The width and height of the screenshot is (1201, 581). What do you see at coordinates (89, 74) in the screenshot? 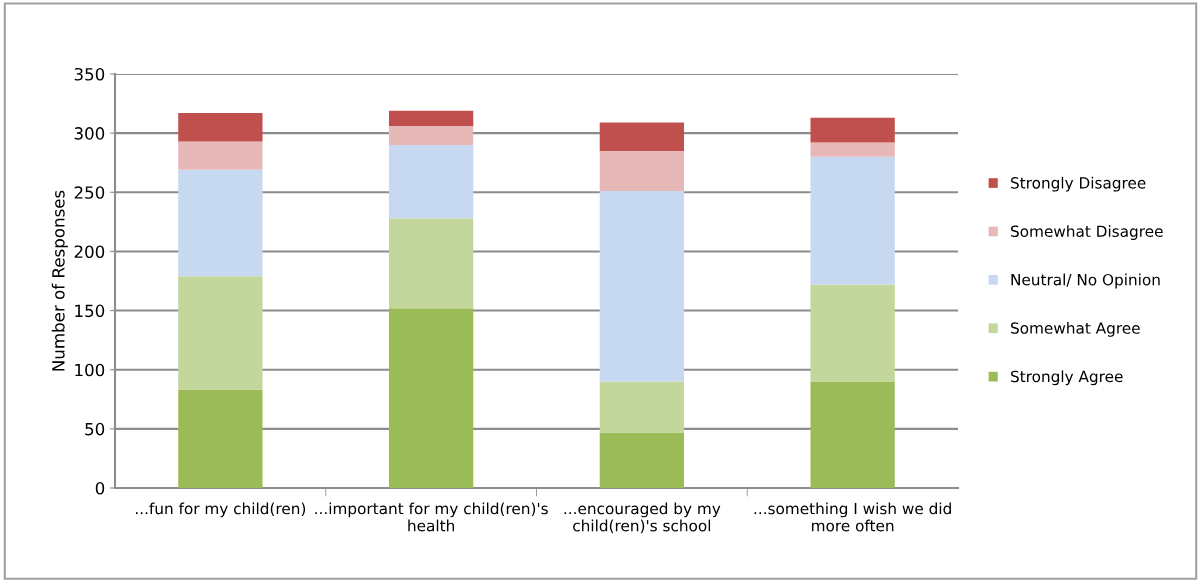
I see `y-tick-label: 350` at bounding box center [89, 74].